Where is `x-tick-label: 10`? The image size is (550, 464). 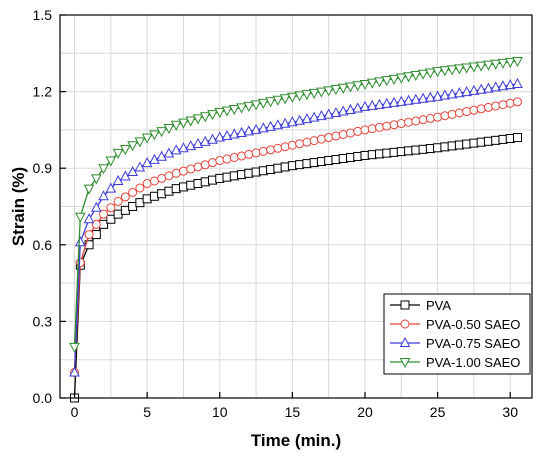 x-tick-label: 10 is located at coordinates (220, 412).